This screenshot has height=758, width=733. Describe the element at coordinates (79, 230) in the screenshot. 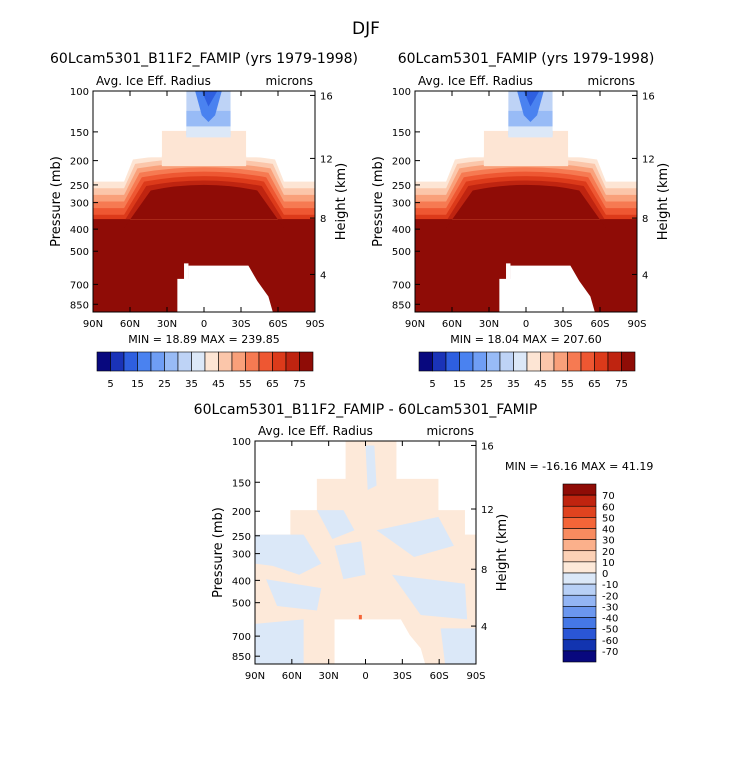

I see `y-tick-label: 400` at that location.